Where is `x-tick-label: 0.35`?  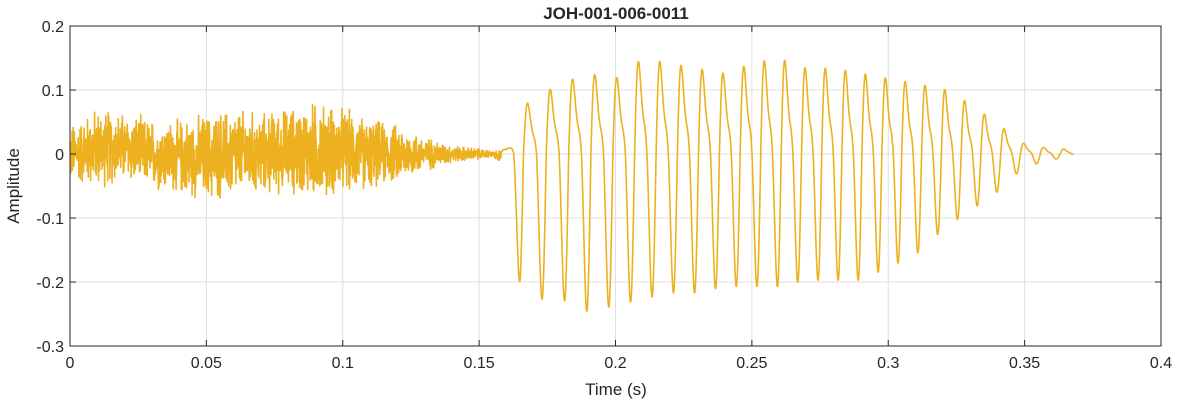 x-tick-label: 0.35 is located at coordinates (1024, 363).